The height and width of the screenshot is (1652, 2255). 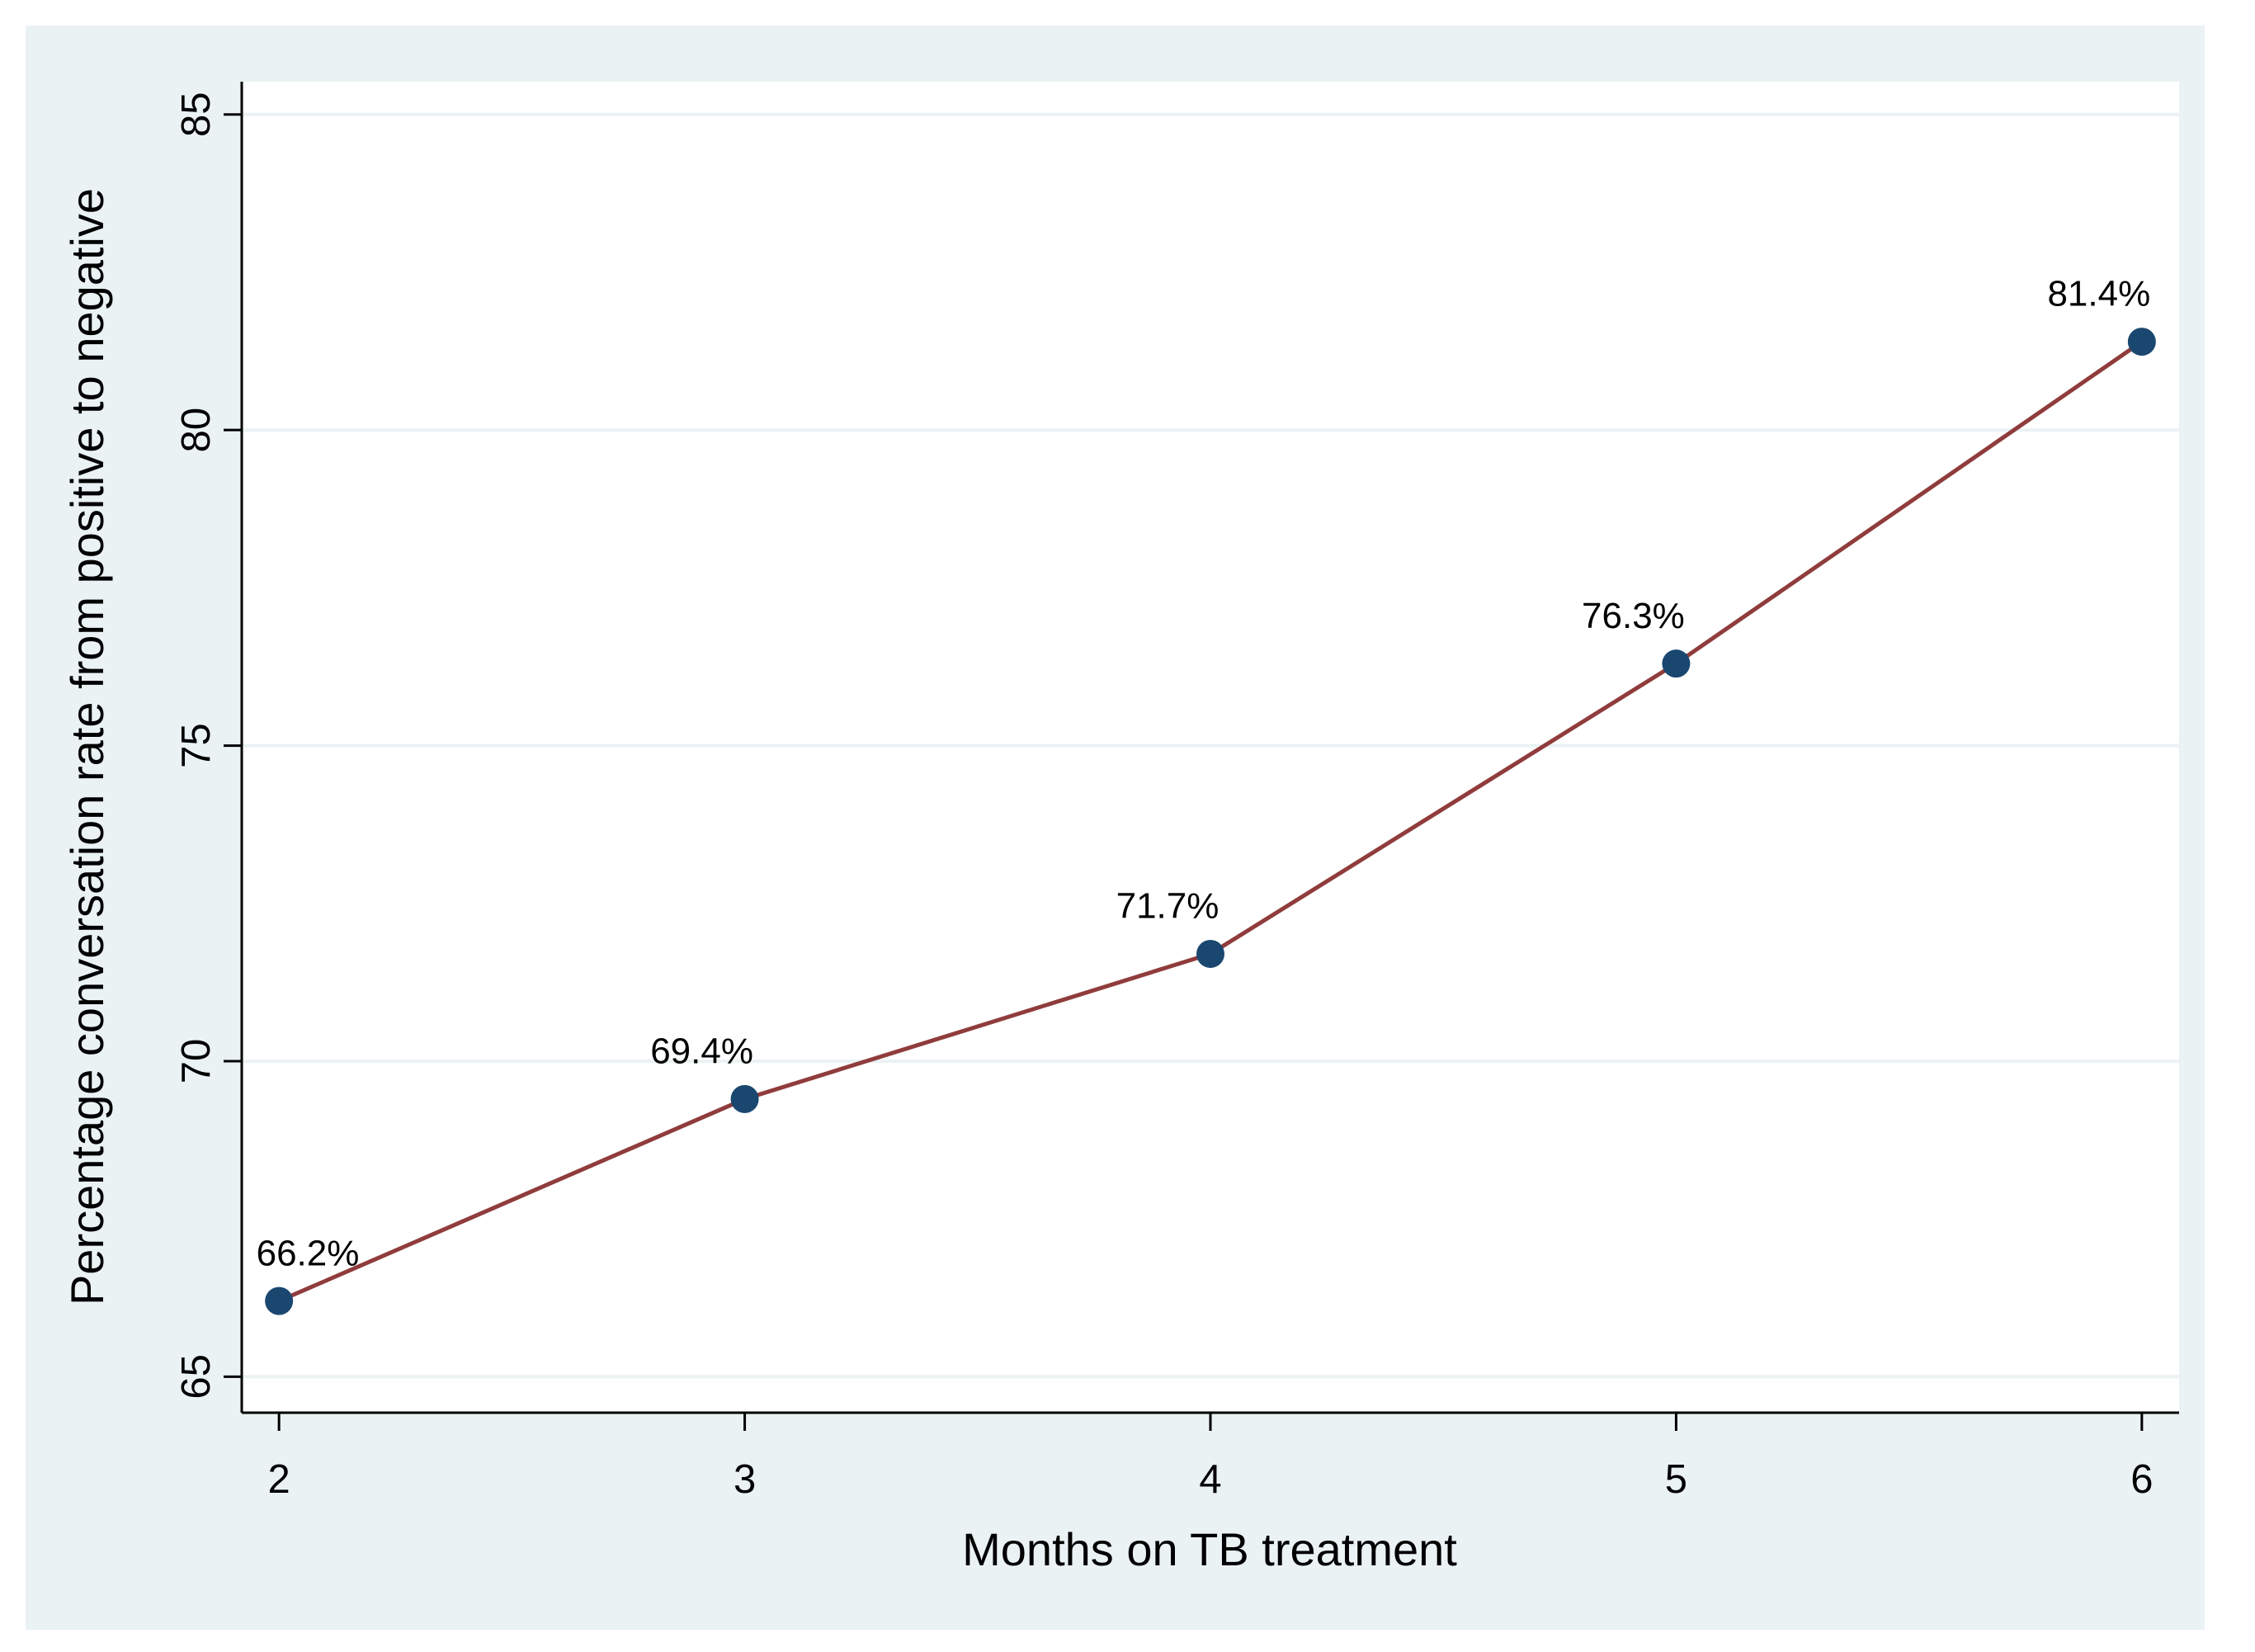 What do you see at coordinates (1209, 1549) in the screenshot?
I see `x-axis-title: Months on TB treatment` at bounding box center [1209, 1549].